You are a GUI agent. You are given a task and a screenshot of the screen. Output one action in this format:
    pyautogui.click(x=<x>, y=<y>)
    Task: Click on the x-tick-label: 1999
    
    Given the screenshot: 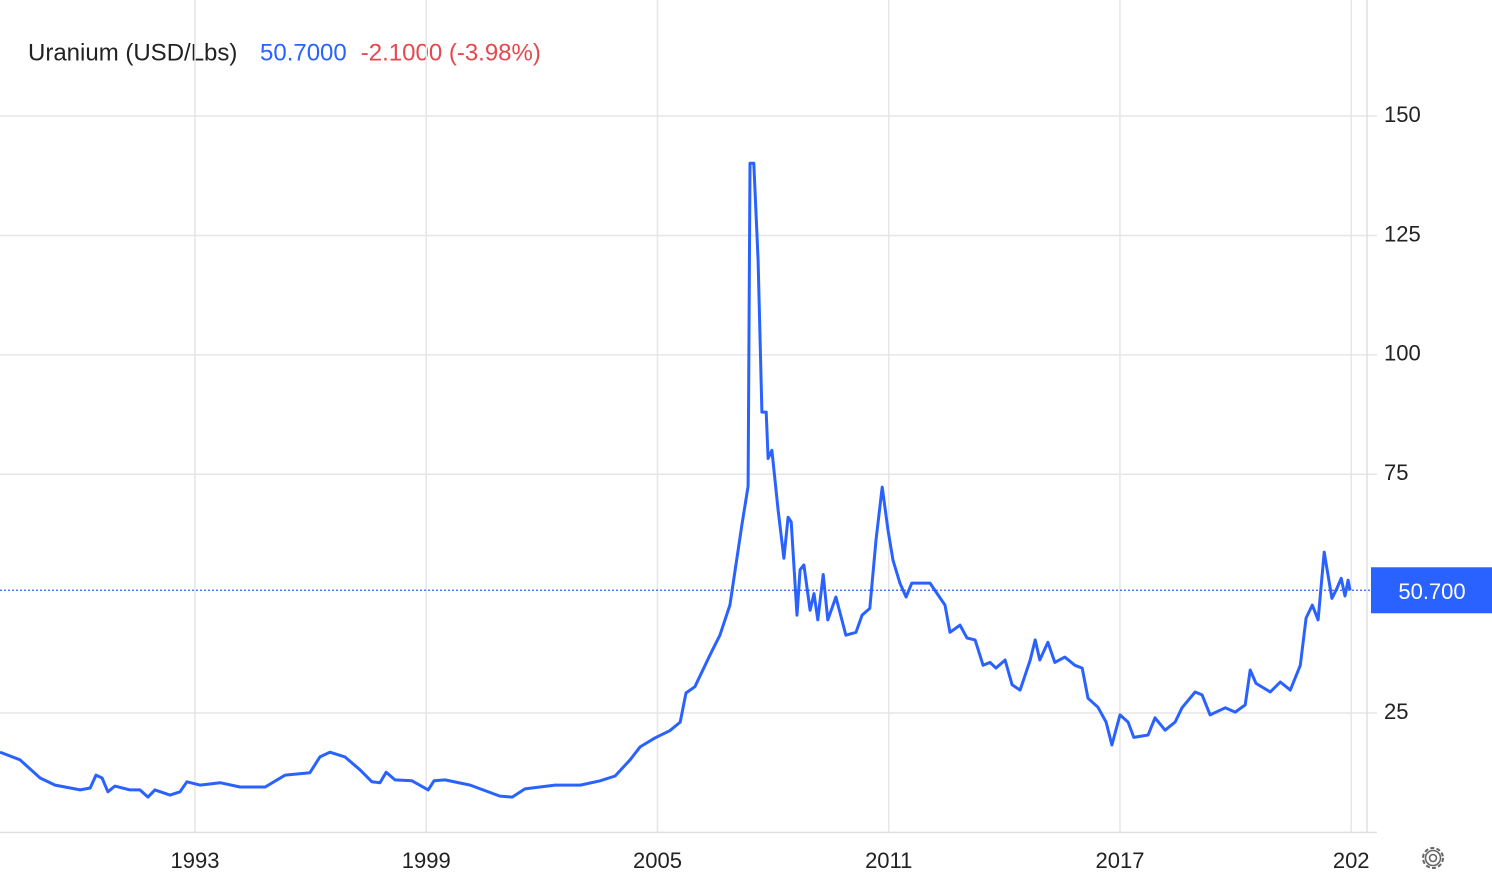 What is the action you would take?
    pyautogui.click(x=426, y=860)
    